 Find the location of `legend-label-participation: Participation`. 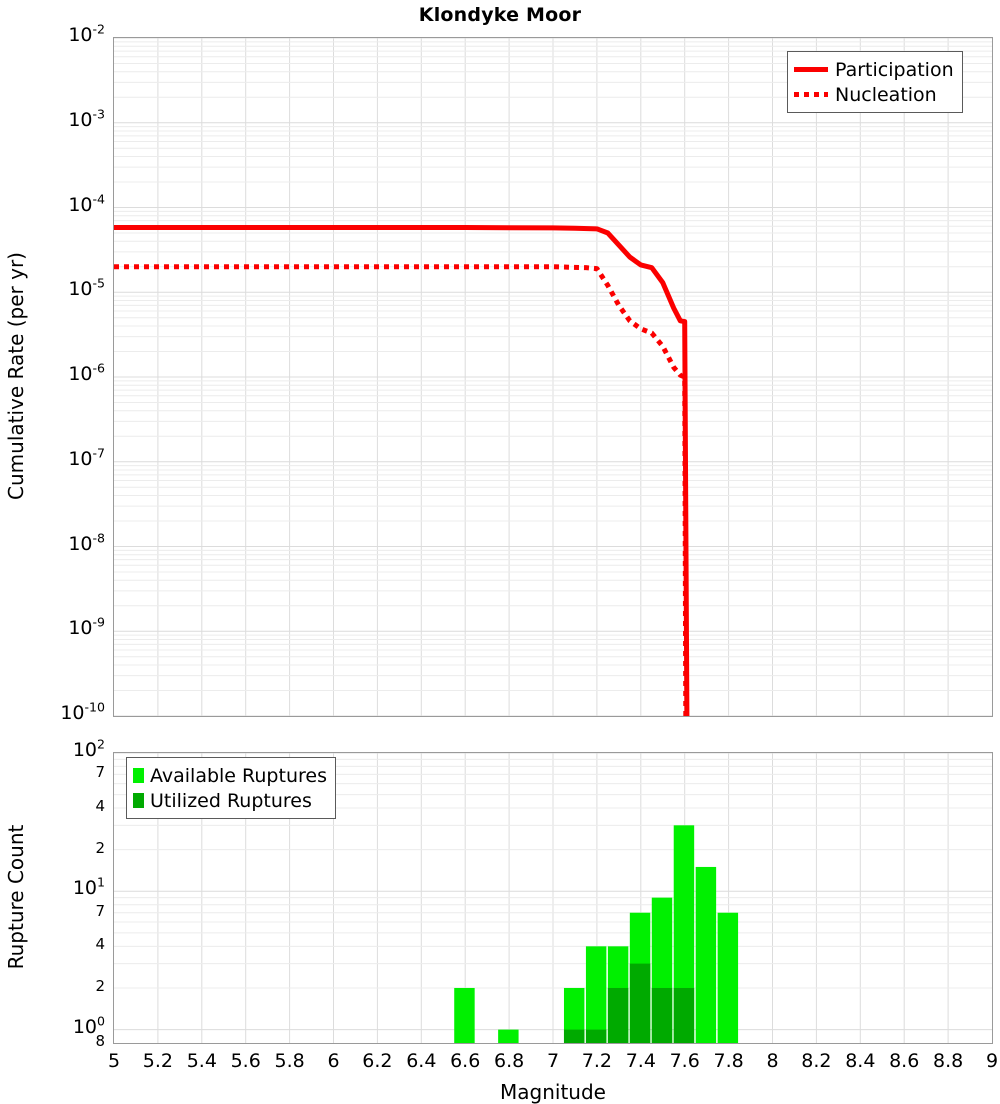

legend-label-participation: Participation is located at coordinates (894, 69).